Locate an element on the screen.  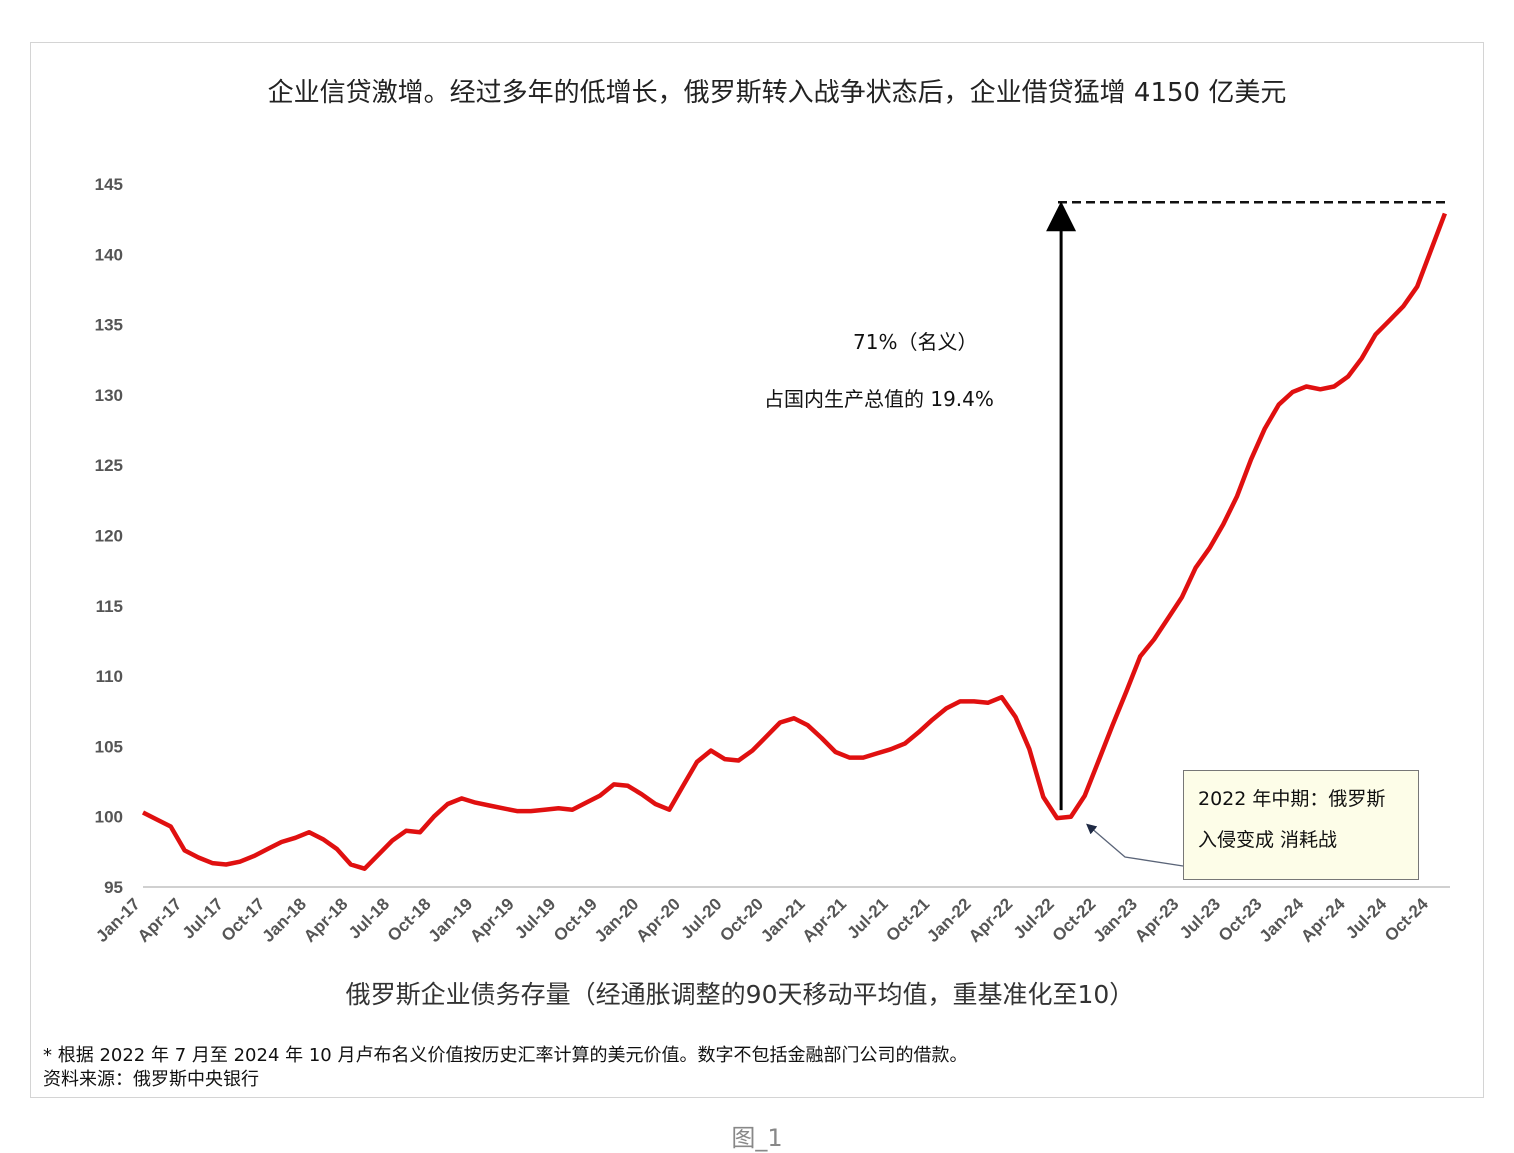
x-tick-label: Apr-24 is located at coordinates (1323, 920).